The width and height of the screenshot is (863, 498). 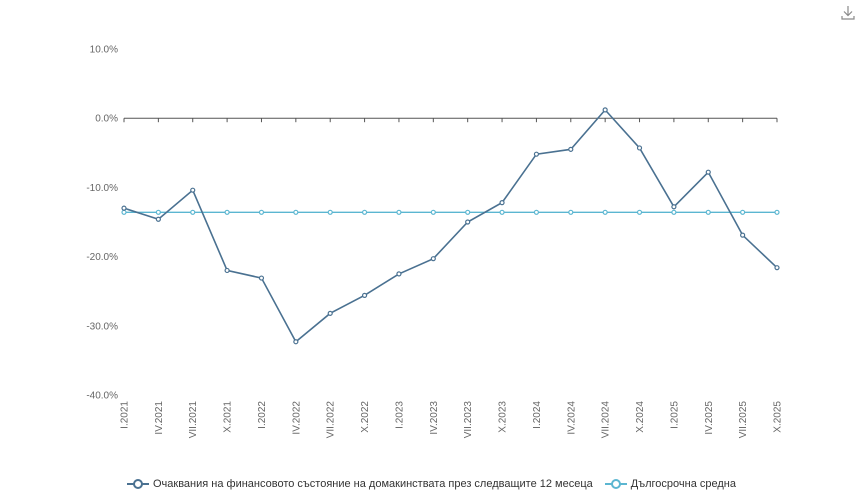 What do you see at coordinates (743, 420) in the screenshot?
I see `x-tick-label: VII.2025` at bounding box center [743, 420].